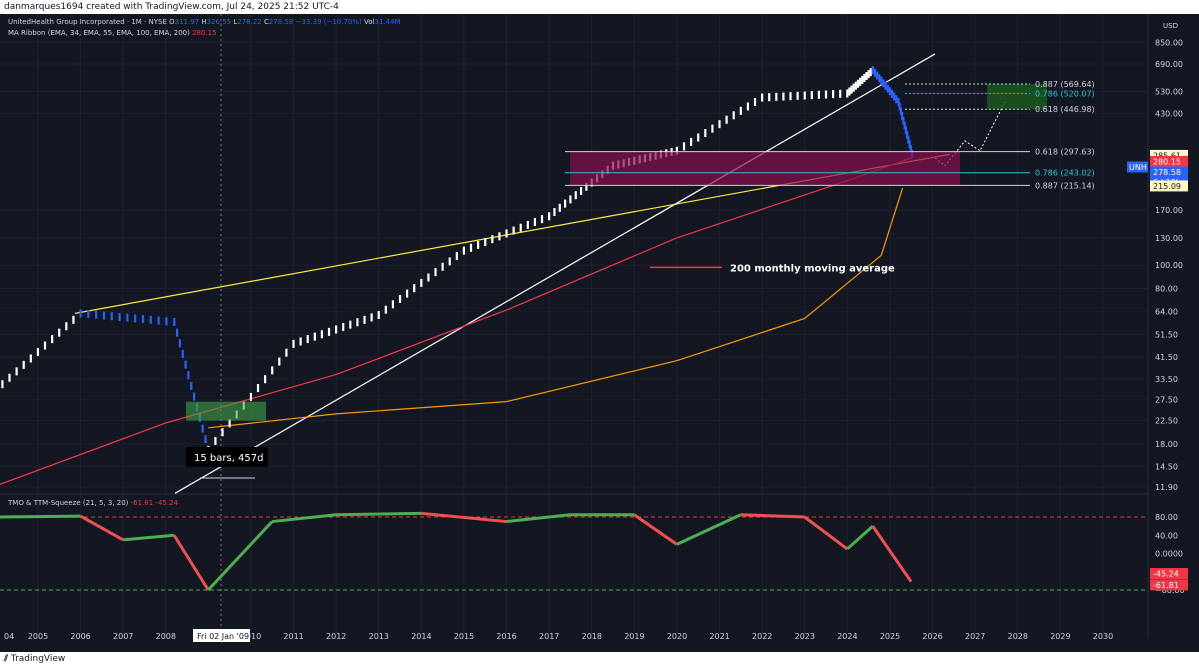  What do you see at coordinates (336, 636) in the screenshot?
I see `time-tick-label: 2012` at bounding box center [336, 636].